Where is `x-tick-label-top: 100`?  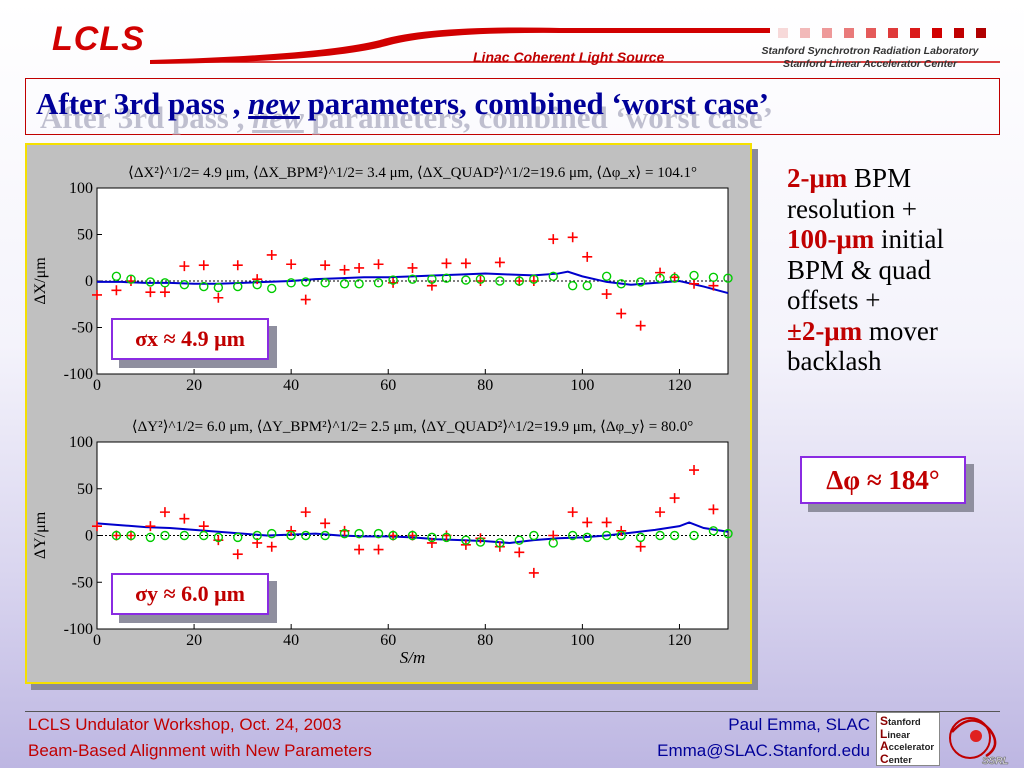 x-tick-label-top: 100 is located at coordinates (582, 385).